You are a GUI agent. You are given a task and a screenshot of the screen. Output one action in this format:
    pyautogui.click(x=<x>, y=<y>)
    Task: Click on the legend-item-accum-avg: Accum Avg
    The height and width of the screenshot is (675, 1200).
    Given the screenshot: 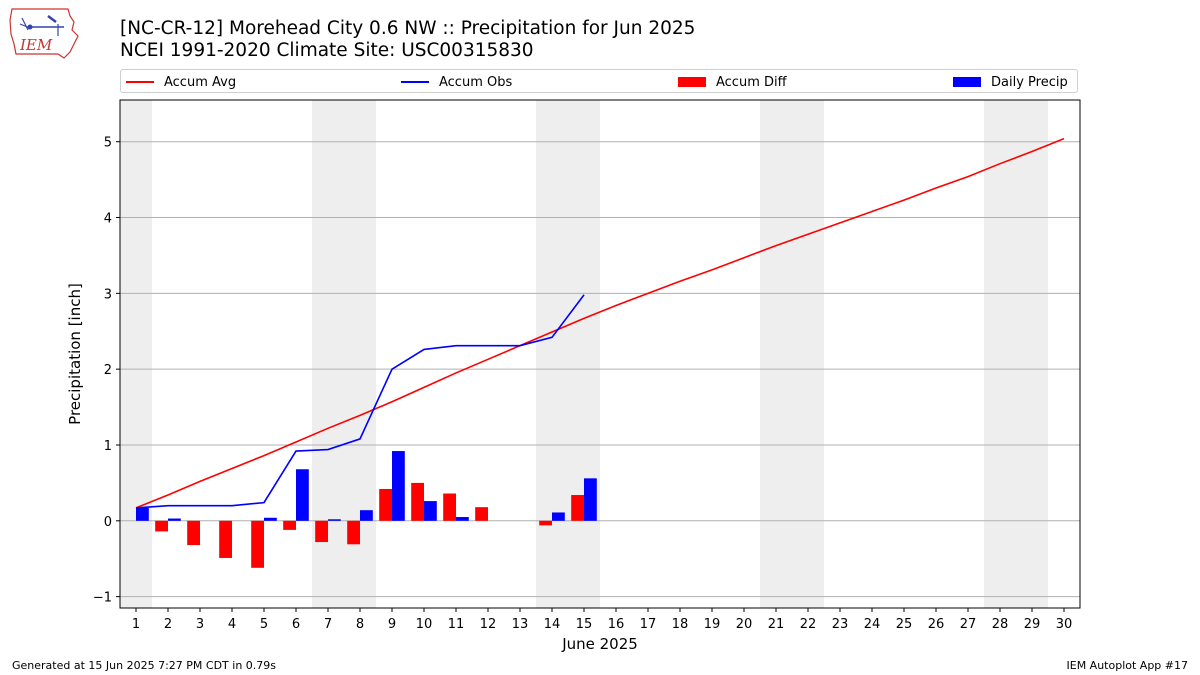 What is the action you would take?
    pyautogui.click(x=181, y=82)
    